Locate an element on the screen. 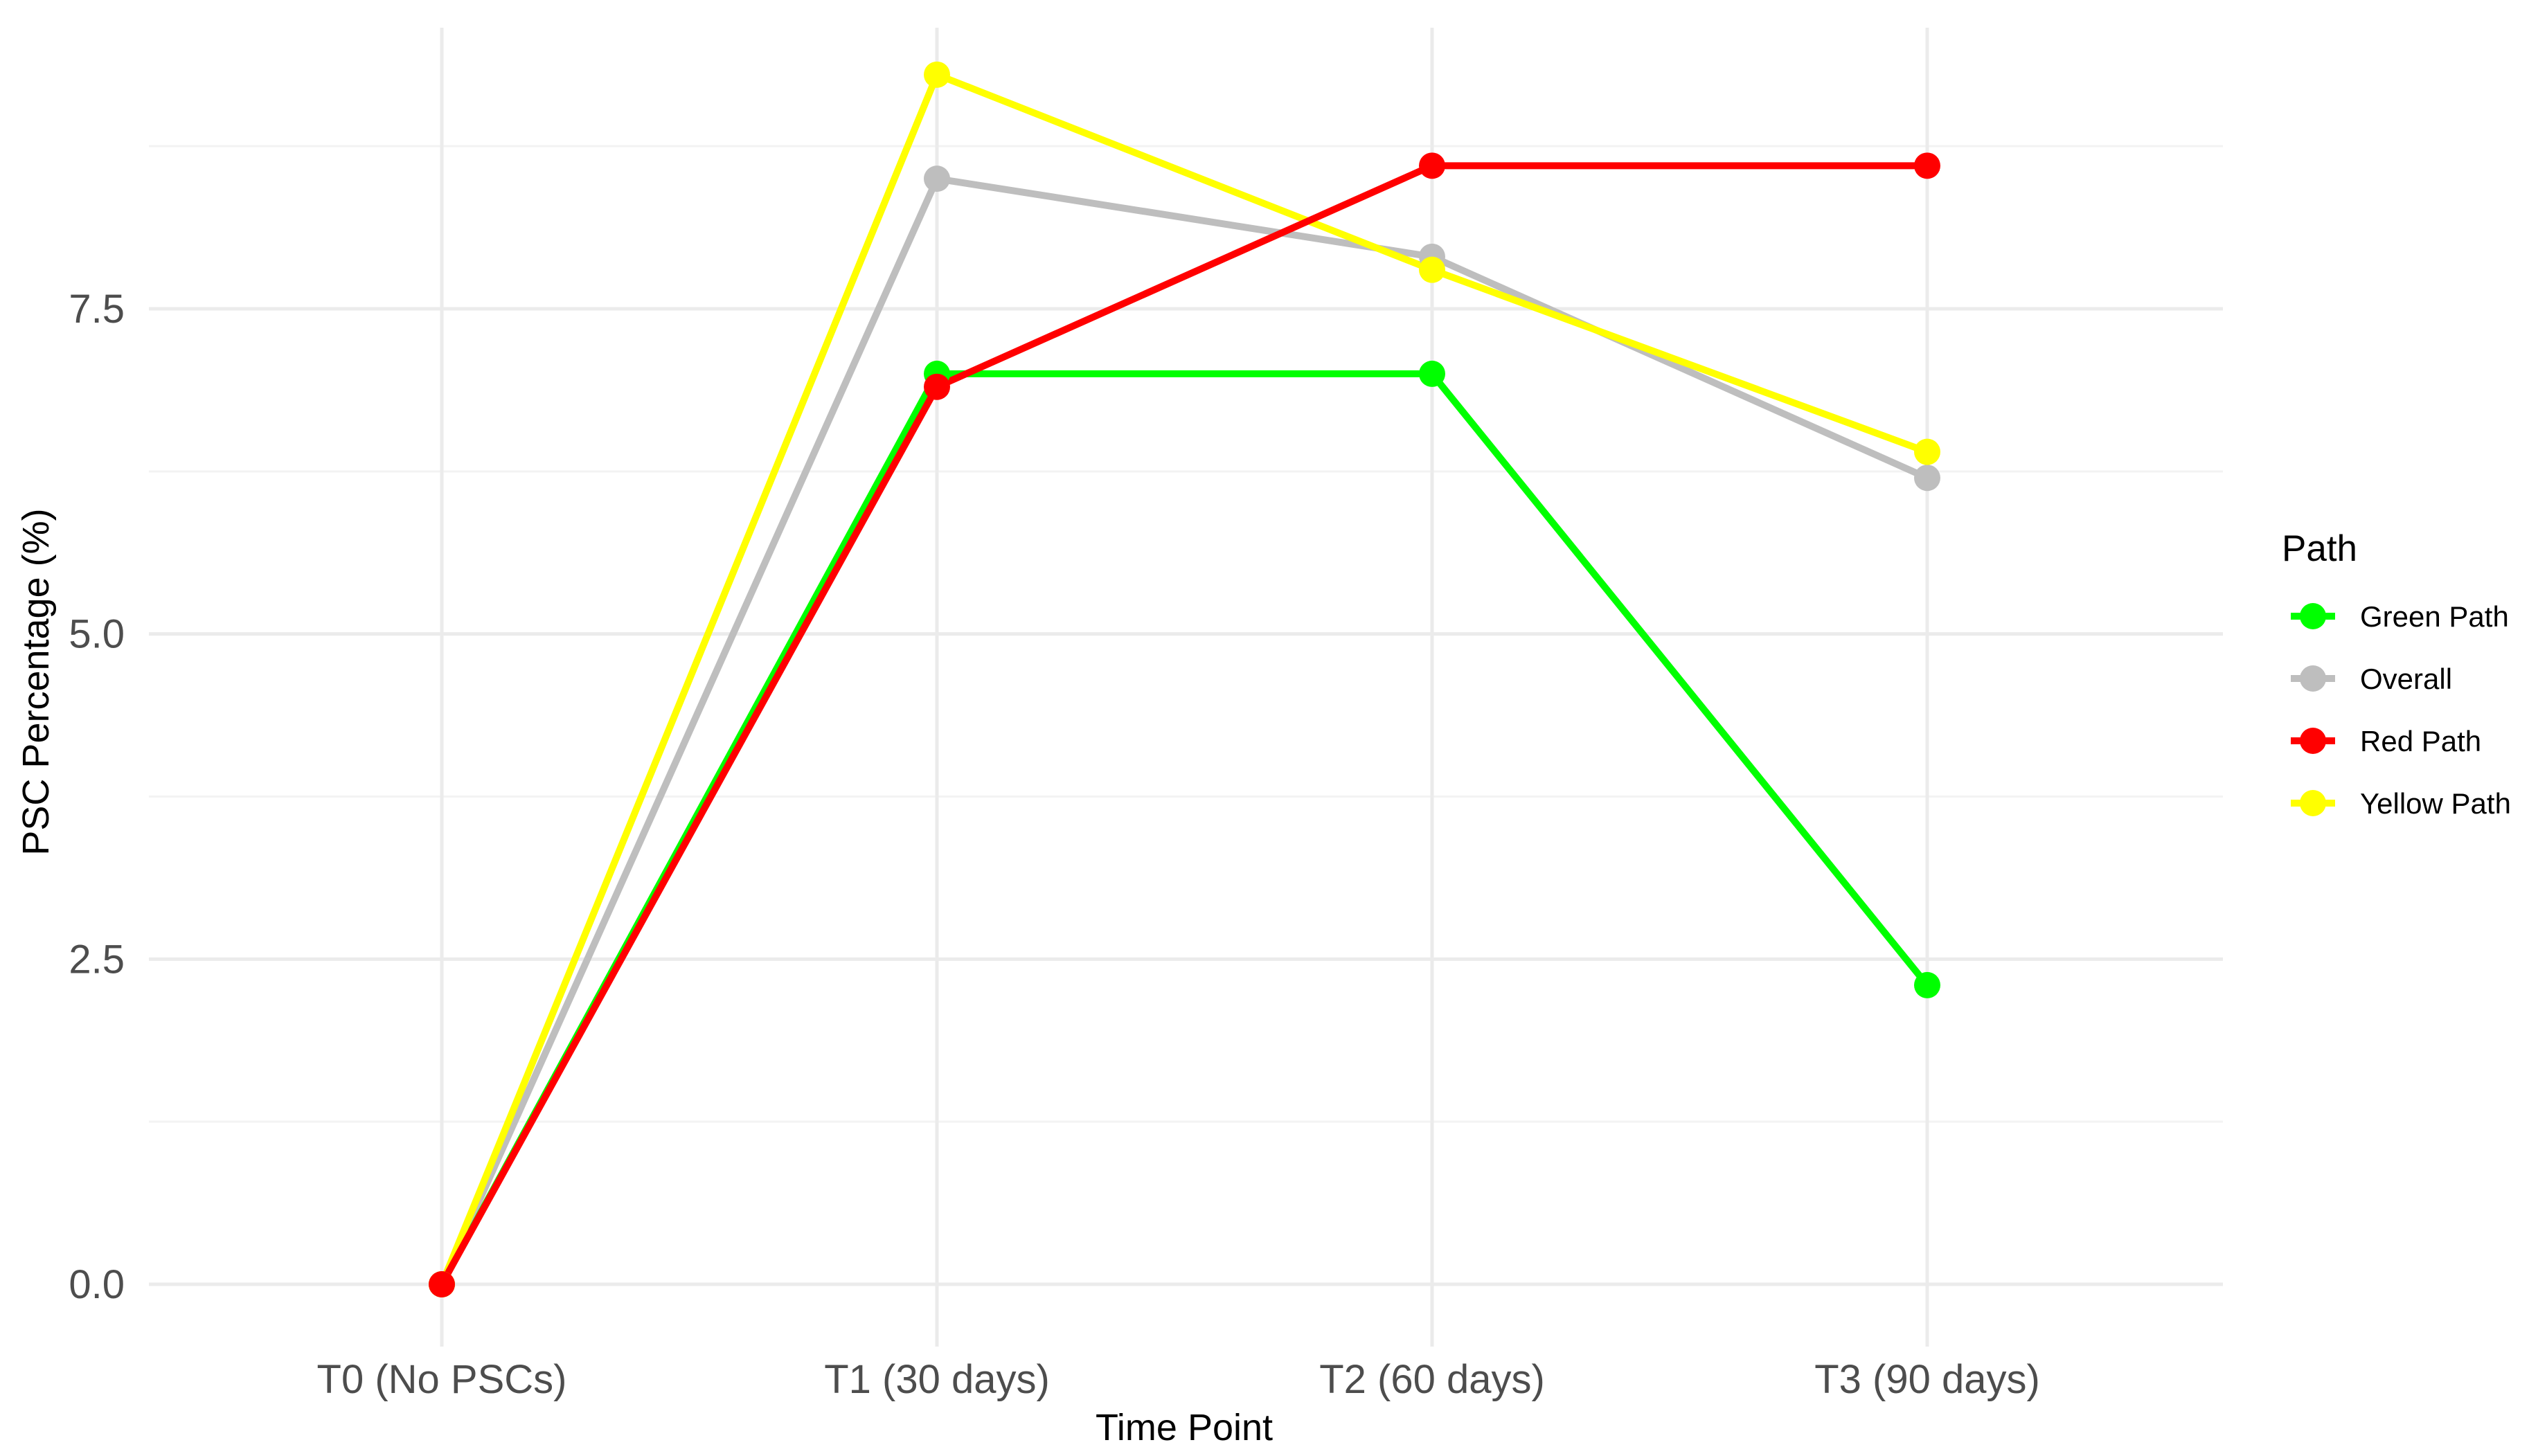 The height and width of the screenshot is (1456, 2538). y-tick-label: 5.0 is located at coordinates (97, 634).